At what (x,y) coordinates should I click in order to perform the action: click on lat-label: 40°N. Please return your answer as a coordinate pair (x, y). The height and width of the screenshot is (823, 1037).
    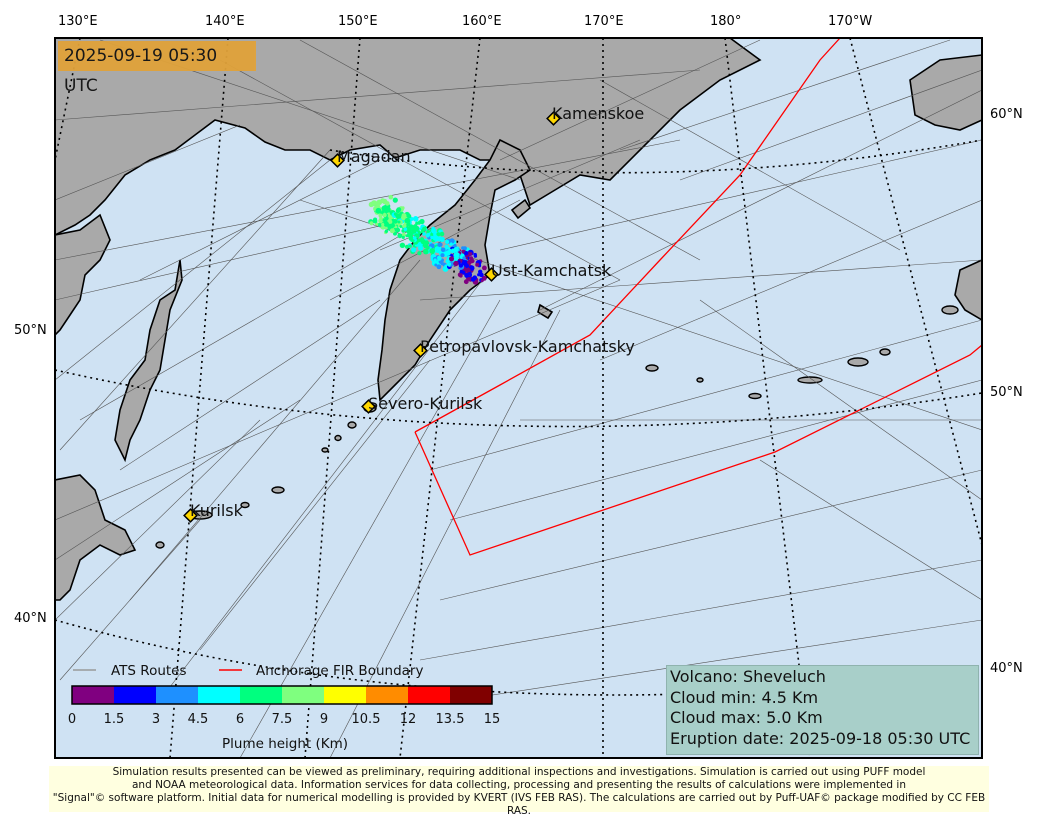
    Looking at the image, I should click on (1006, 668).